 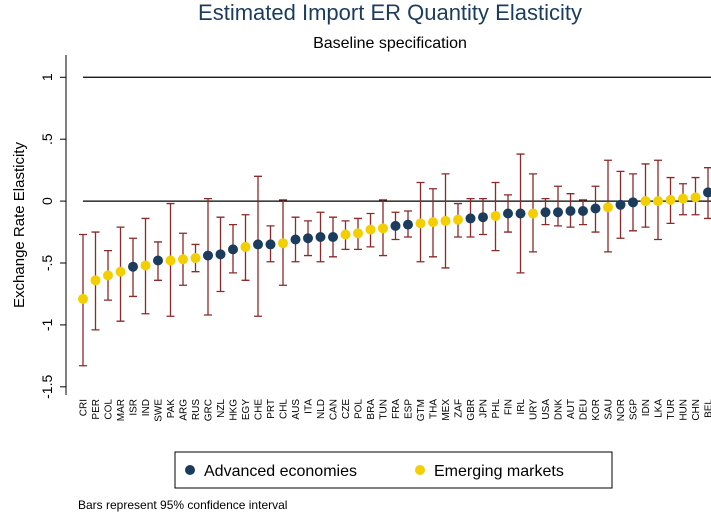 What do you see at coordinates (596, 410) in the screenshot?
I see `x-tick-label: KOR` at bounding box center [596, 410].